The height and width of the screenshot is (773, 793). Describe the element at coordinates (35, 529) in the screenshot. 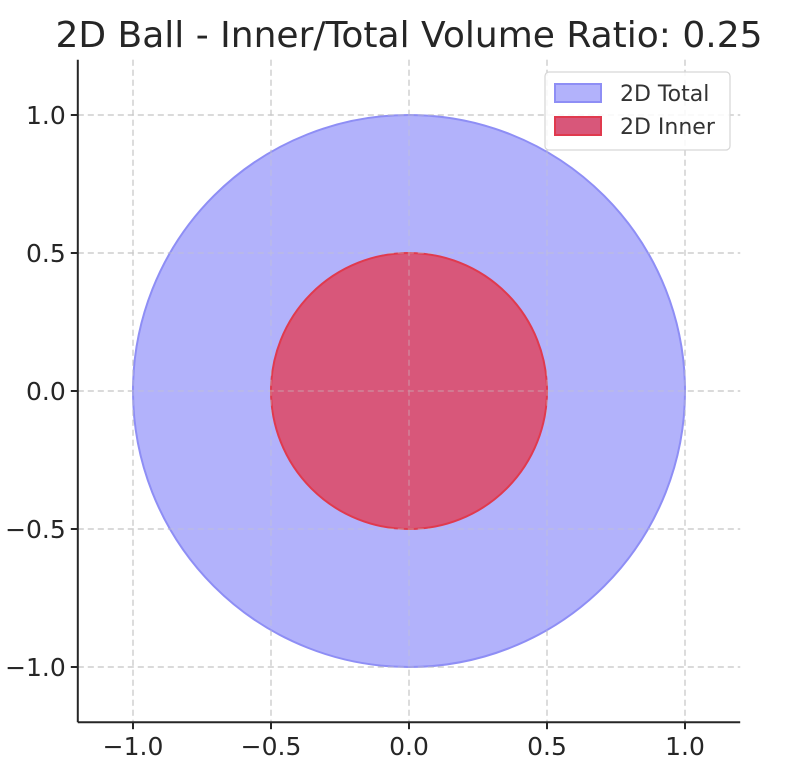

I see `y-tick-label-1: −0.5` at that location.